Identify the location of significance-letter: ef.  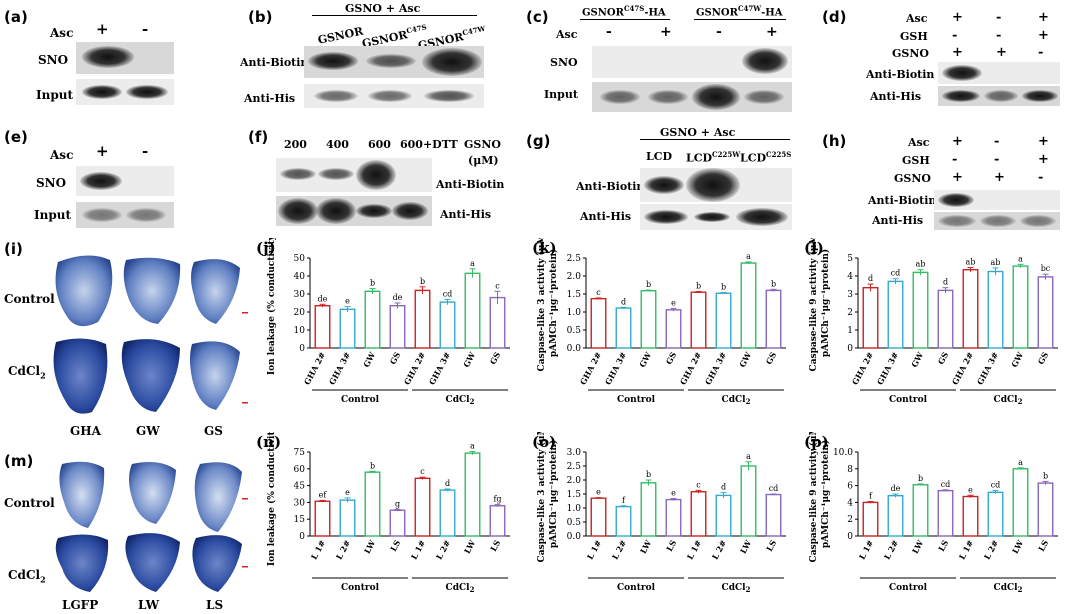
(323, 494).